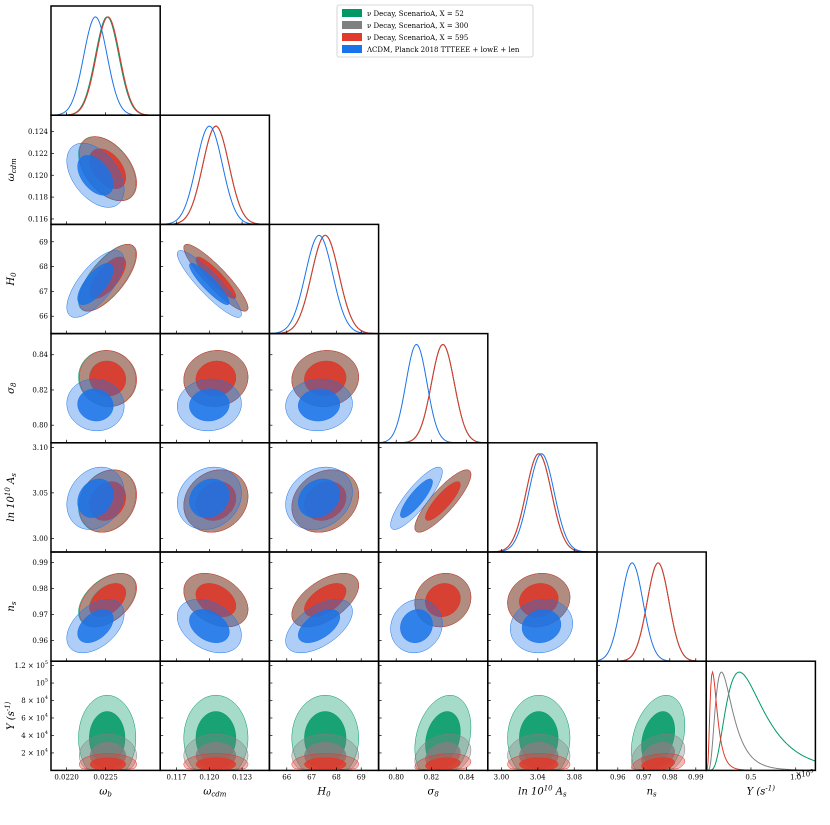  What do you see at coordinates (502, 777) in the screenshot?
I see `x-tick-label-ln10As-0: 3.00` at bounding box center [502, 777].